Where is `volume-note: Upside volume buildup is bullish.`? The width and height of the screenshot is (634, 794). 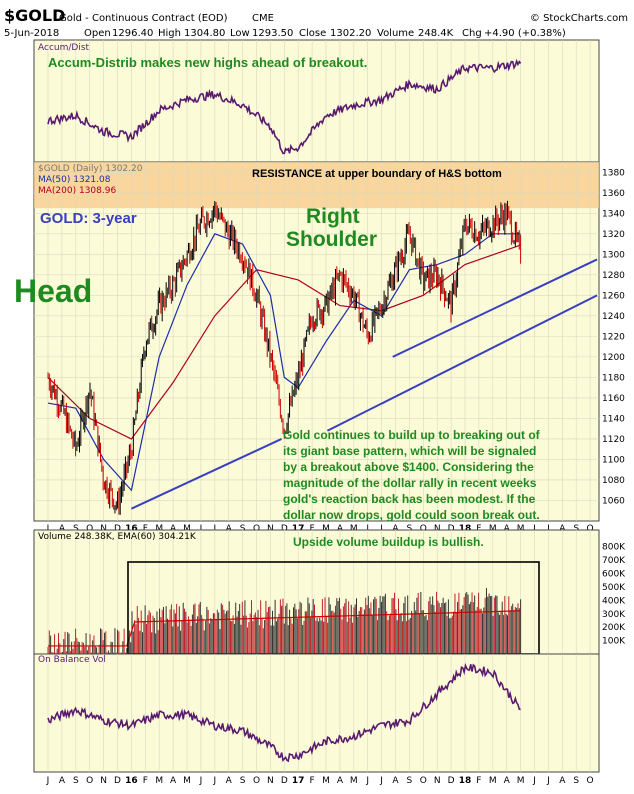
volume-note: Upside volume buildup is bullish. is located at coordinates (388, 542).